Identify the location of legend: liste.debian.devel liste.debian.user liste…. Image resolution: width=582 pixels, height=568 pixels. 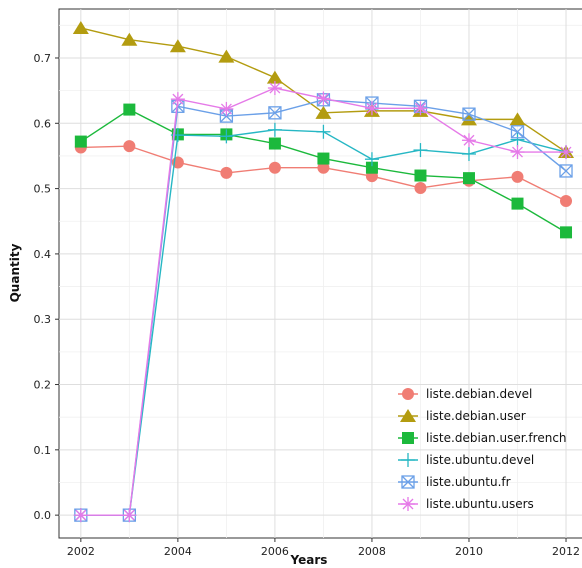
(482, 449).